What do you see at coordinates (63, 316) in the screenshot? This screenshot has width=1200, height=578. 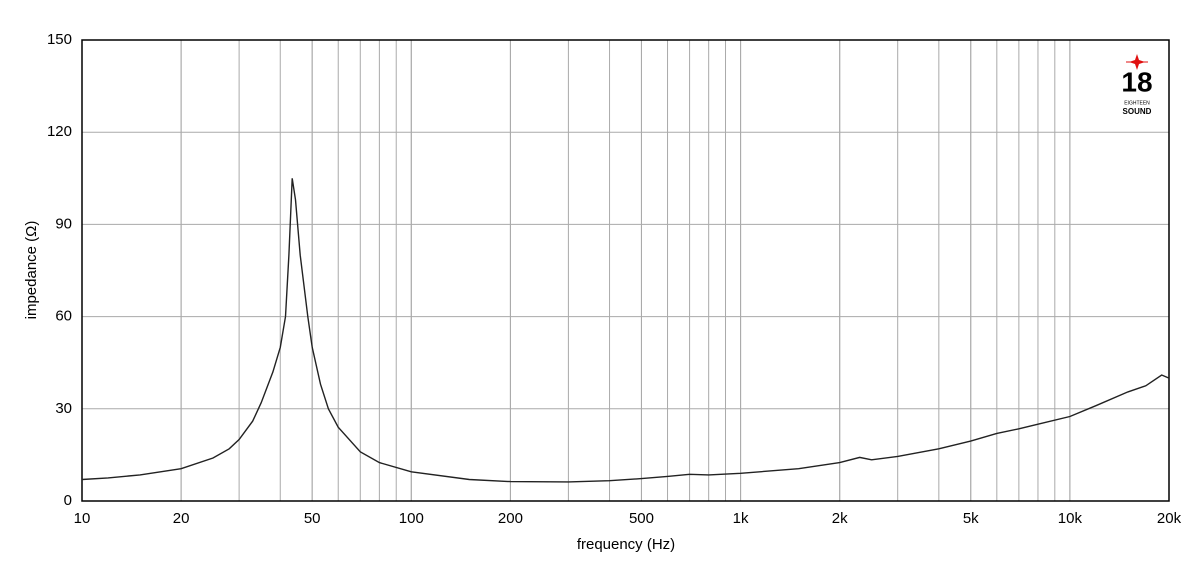 I see `y-tick-label: 60` at bounding box center [63, 316].